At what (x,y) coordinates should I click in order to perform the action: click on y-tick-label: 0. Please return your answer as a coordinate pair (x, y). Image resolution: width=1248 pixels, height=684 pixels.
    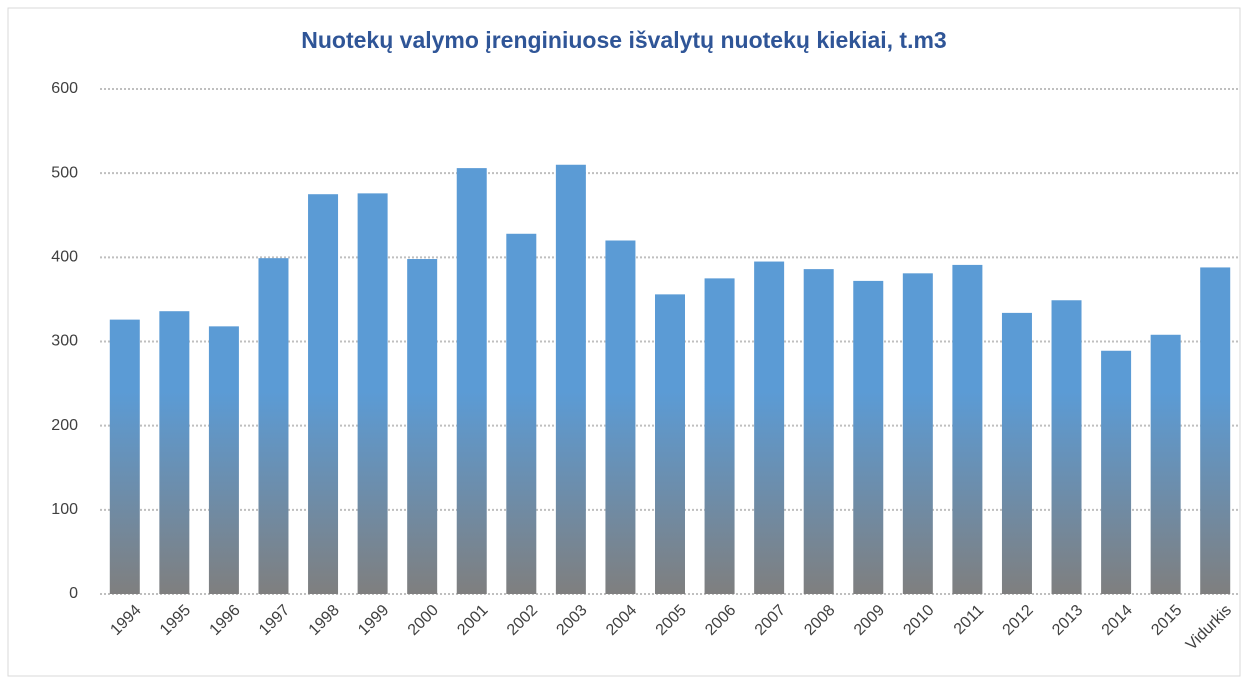
    Looking at the image, I should click on (73, 593).